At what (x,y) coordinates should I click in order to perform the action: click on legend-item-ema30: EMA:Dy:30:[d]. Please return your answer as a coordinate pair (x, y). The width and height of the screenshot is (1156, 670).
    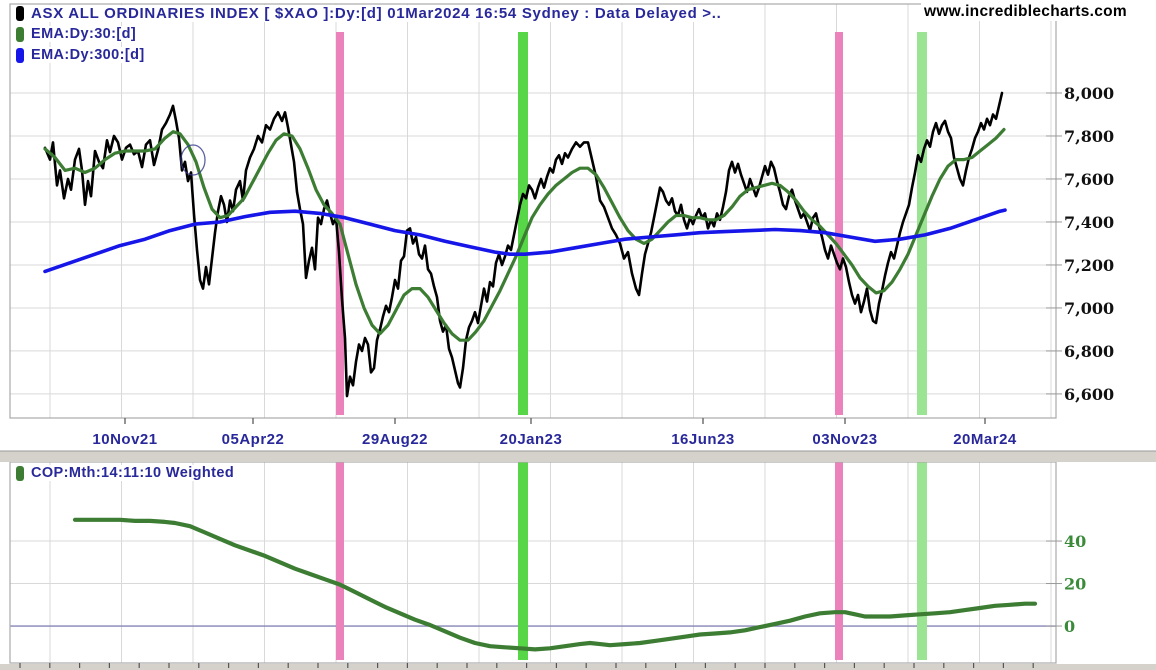
    Looking at the image, I should click on (76, 34).